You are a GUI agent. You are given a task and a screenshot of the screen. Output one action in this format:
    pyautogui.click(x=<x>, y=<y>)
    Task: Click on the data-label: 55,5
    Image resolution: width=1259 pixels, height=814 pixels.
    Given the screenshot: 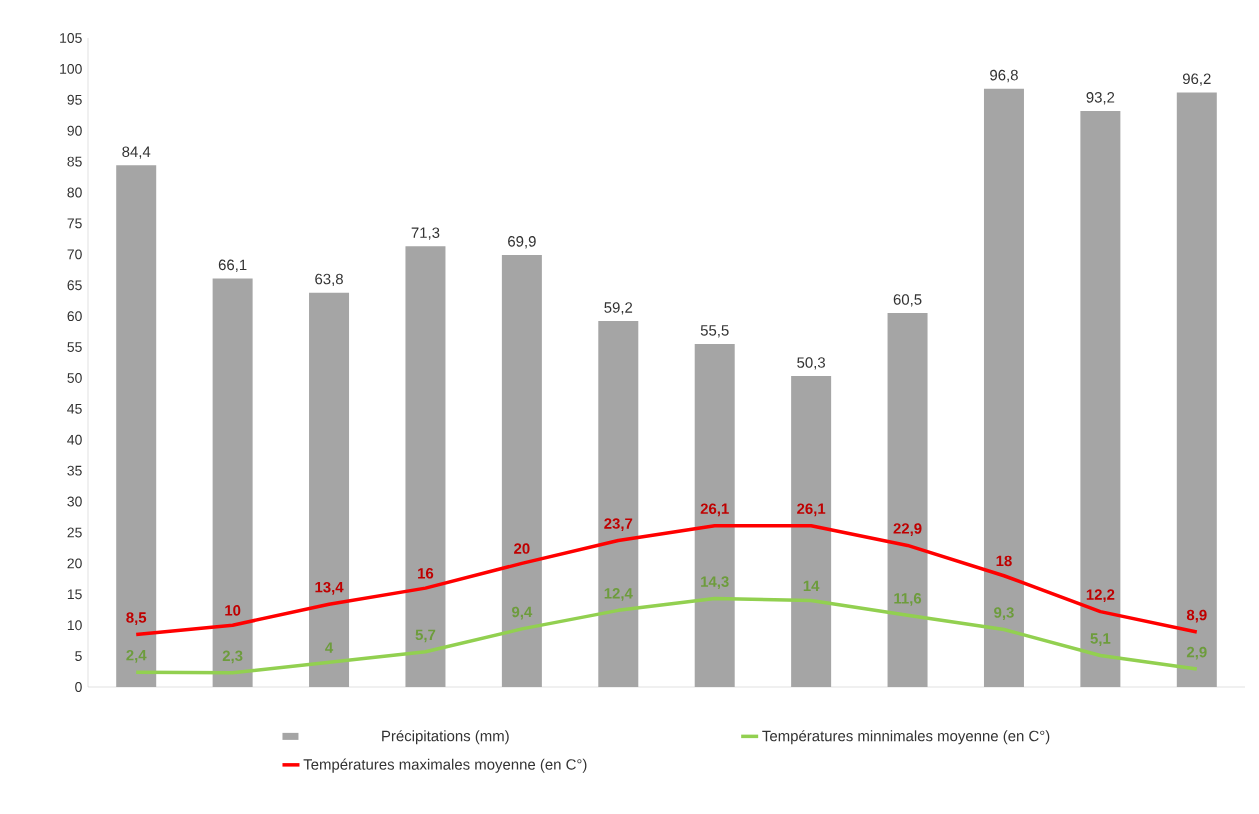 What is the action you would take?
    pyautogui.click(x=714, y=331)
    